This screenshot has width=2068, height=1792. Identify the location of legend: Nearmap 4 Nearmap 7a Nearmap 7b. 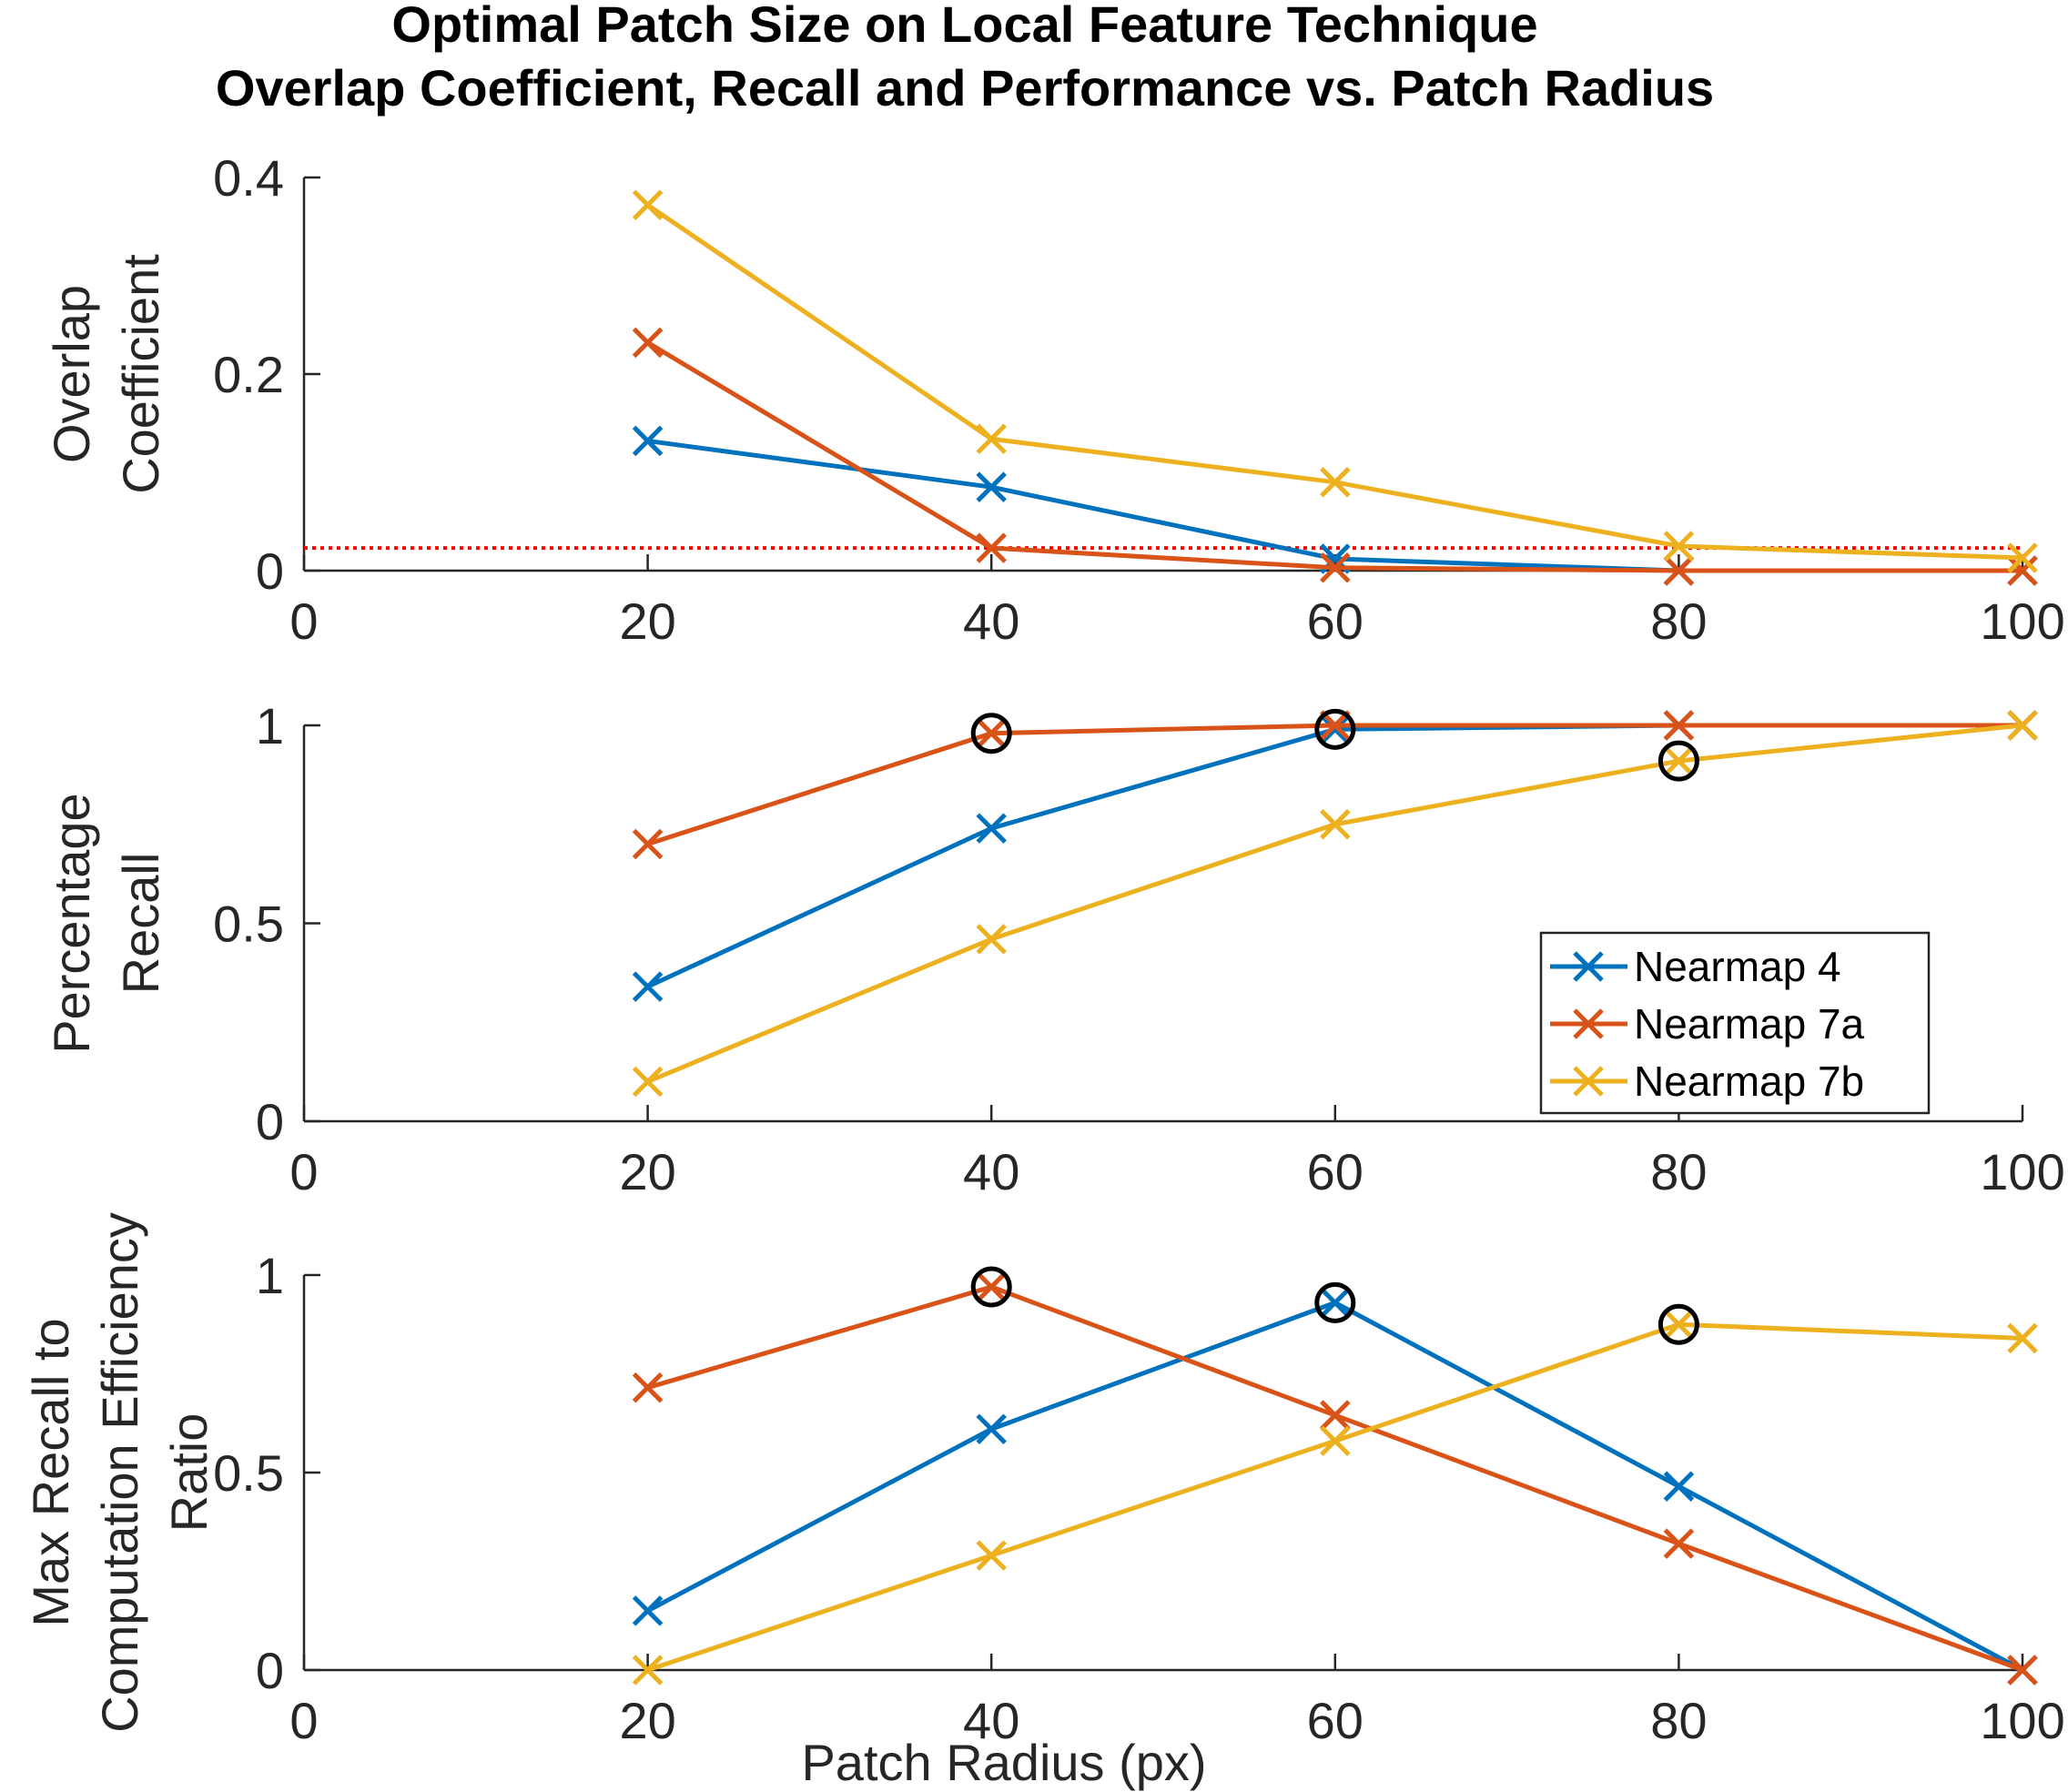
(1735, 1023).